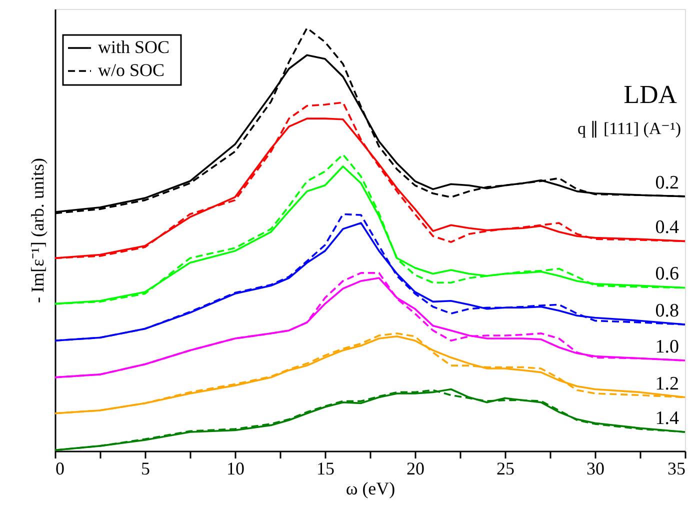  What do you see at coordinates (60, 468) in the screenshot?
I see `x-tick-label: 0` at bounding box center [60, 468].